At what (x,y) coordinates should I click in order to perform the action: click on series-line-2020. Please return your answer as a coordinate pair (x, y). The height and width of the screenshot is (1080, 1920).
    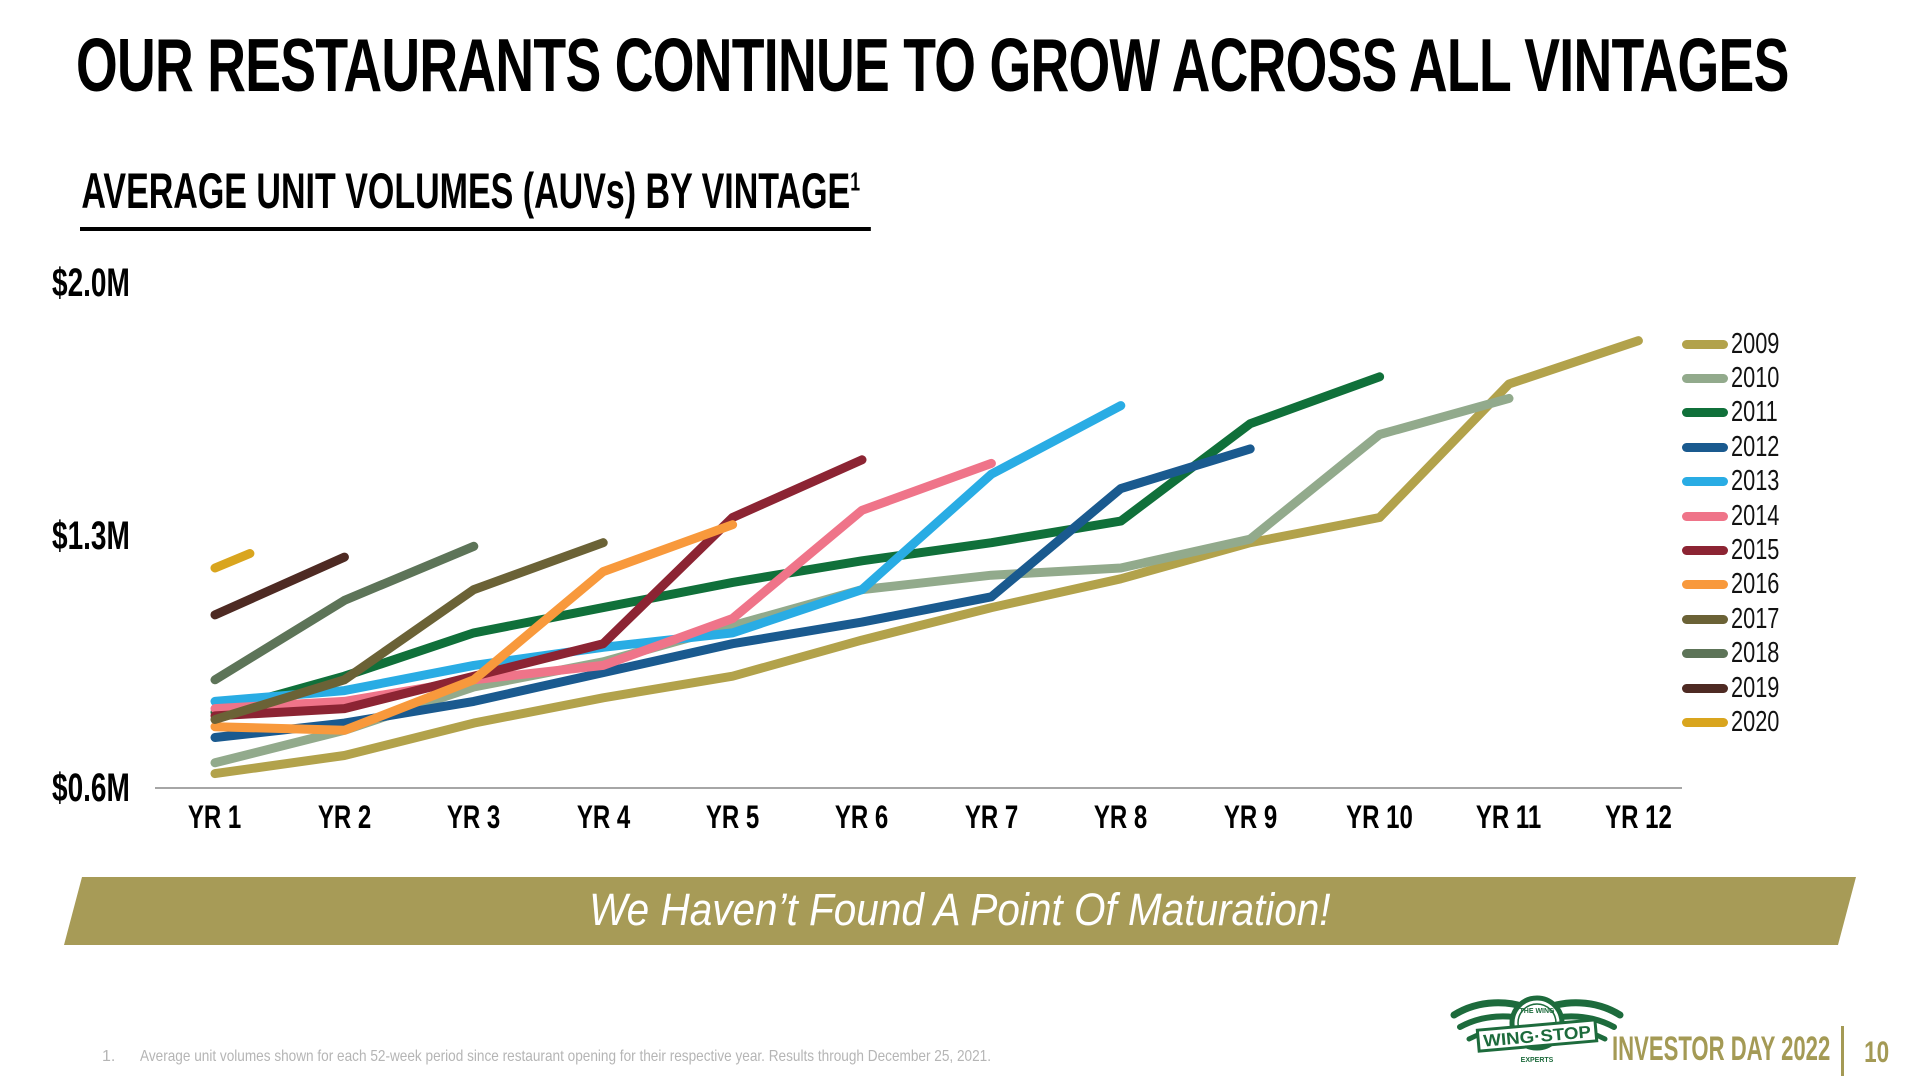
    Looking at the image, I should click on (232, 561).